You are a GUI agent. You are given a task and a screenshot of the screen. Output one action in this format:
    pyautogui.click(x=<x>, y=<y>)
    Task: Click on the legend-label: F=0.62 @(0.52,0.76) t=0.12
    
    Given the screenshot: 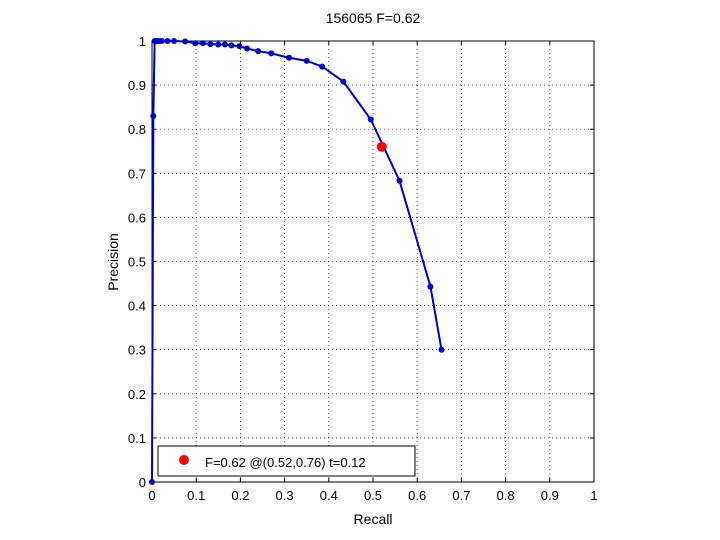 What is the action you would take?
    pyautogui.click(x=285, y=462)
    